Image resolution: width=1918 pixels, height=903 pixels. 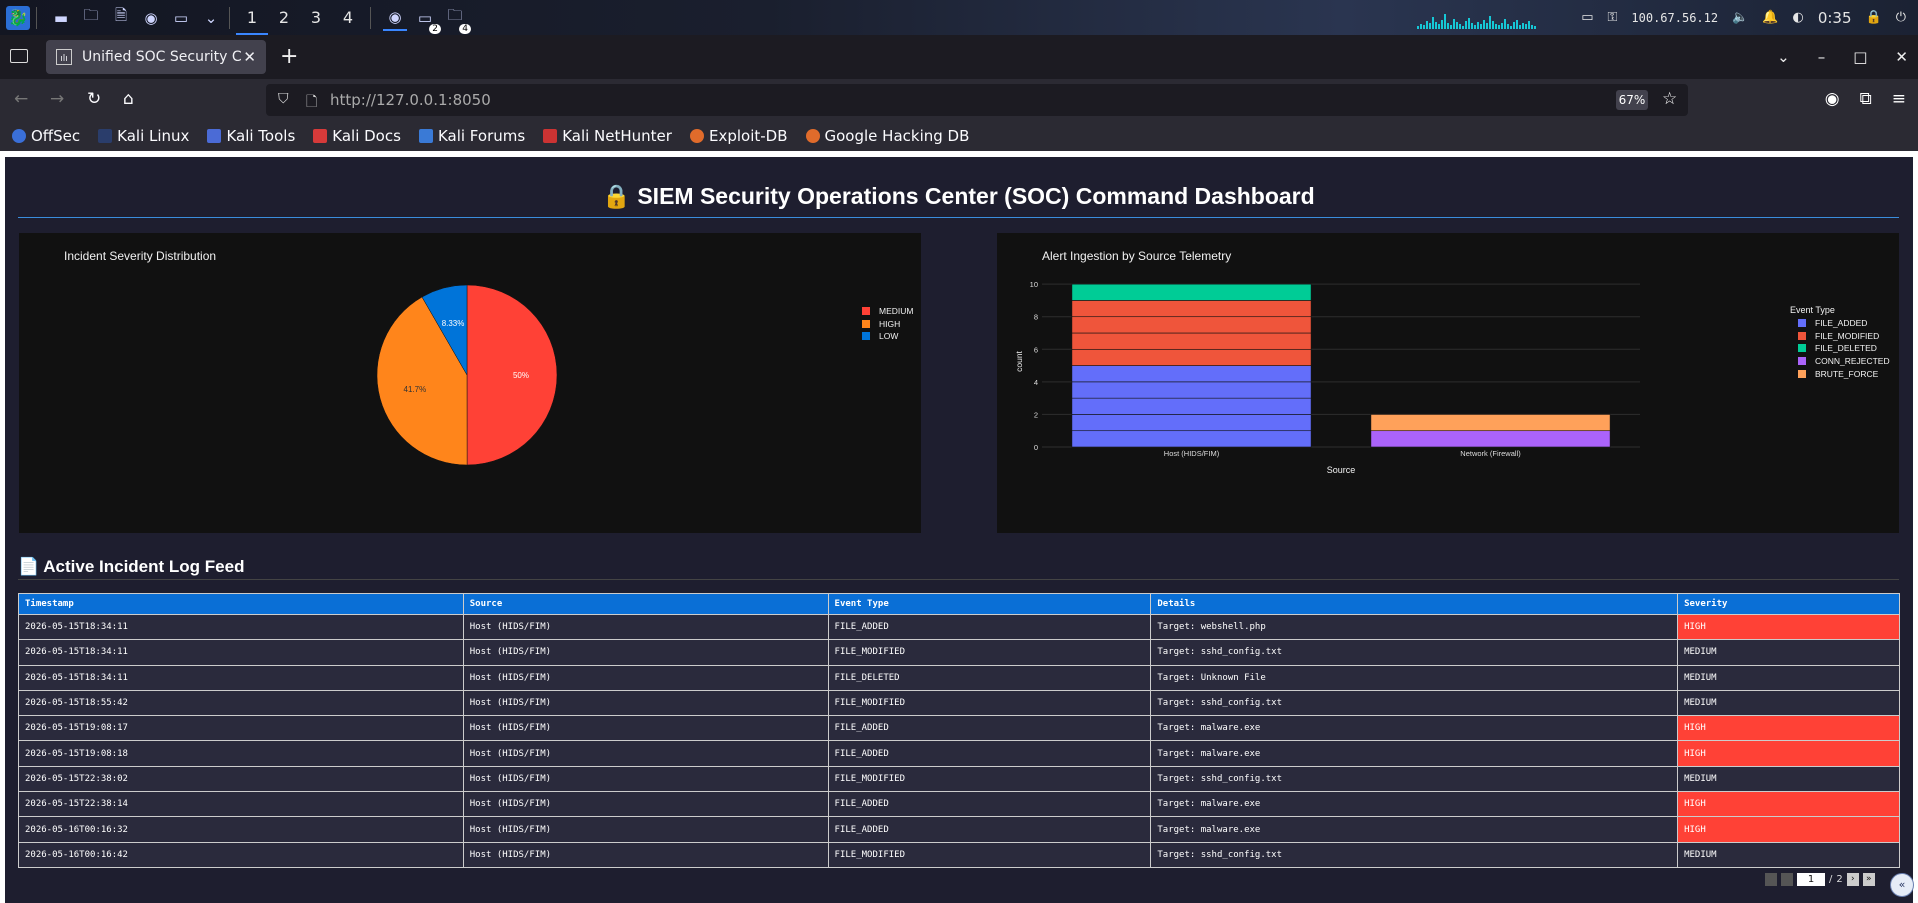 What do you see at coordinates (283, 99) in the screenshot?
I see `tracking-shield-icon: ⛉` at bounding box center [283, 99].